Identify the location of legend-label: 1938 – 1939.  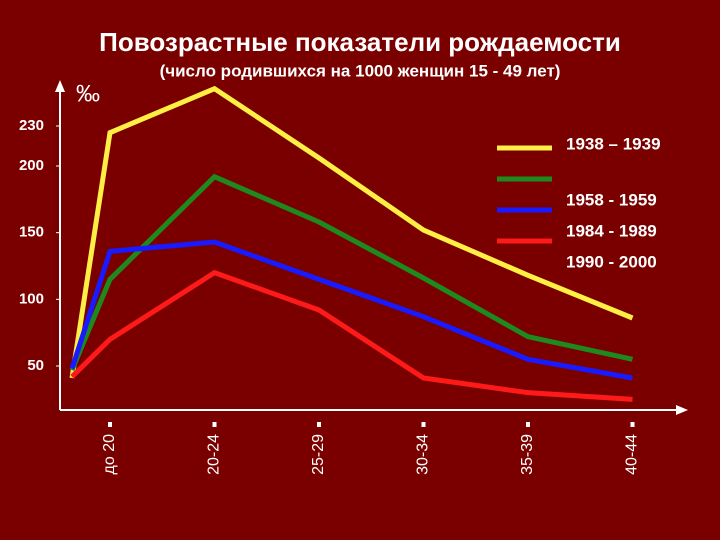
(613, 143).